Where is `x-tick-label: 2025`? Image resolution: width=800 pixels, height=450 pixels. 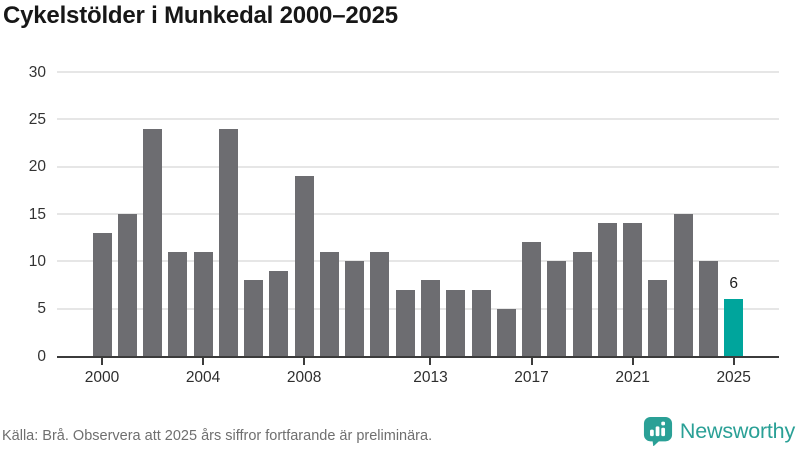 x-tick-label: 2025 is located at coordinates (733, 377).